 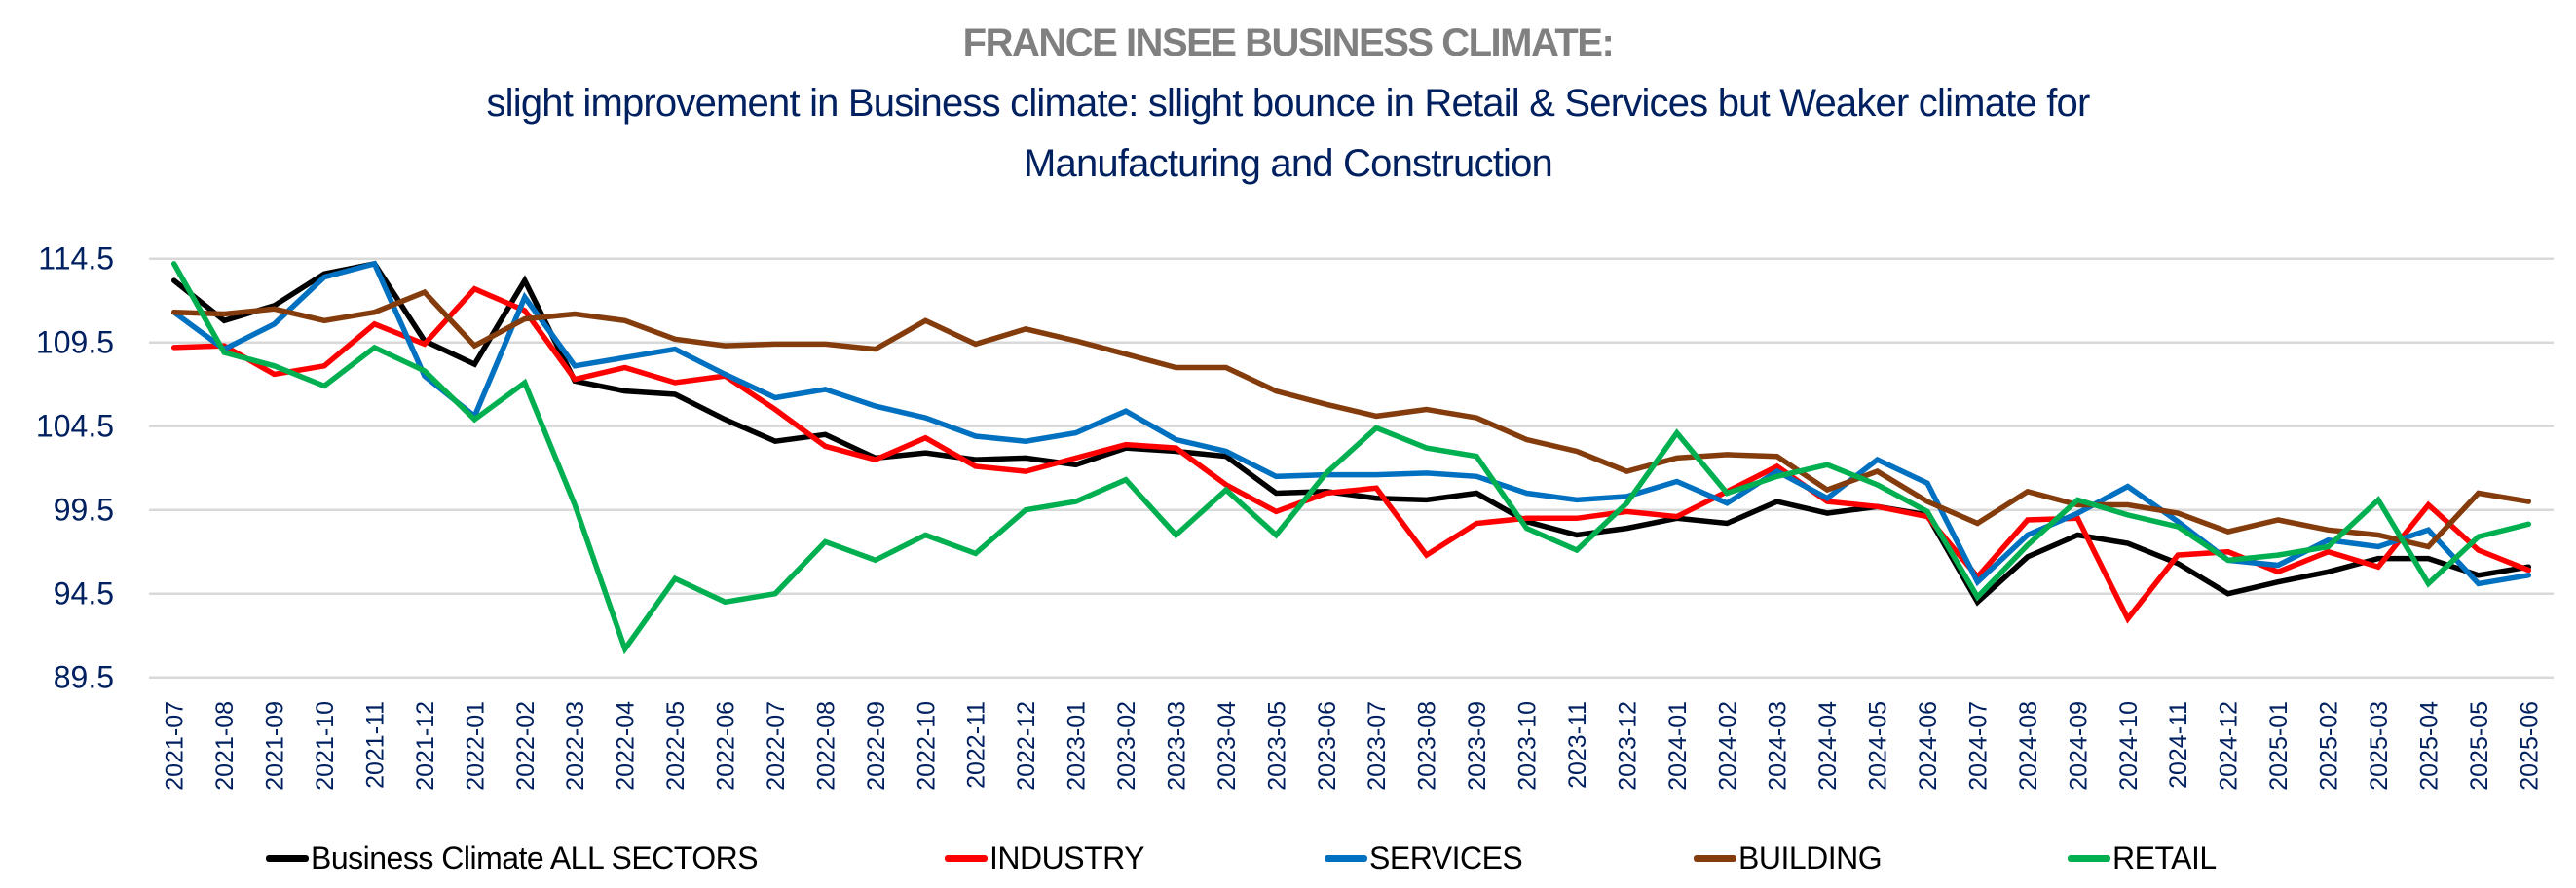 What do you see at coordinates (425, 746) in the screenshot?
I see `x-tick-label: 2021-12` at bounding box center [425, 746].